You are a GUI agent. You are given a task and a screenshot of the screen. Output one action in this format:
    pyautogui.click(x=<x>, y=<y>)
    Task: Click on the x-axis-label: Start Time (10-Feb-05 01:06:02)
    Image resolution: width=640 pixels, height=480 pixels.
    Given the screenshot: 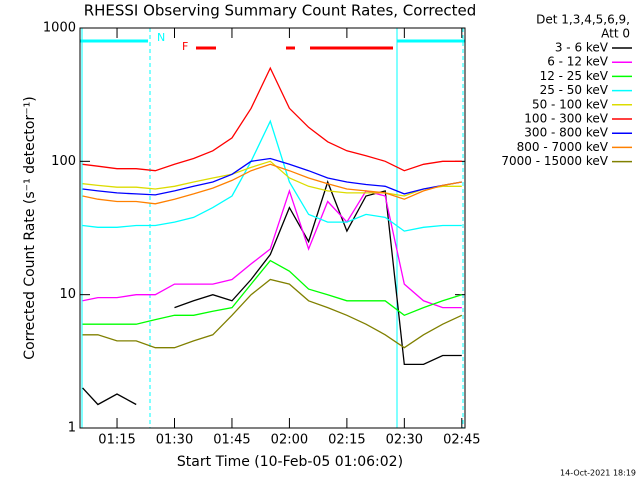 What is the action you would take?
    pyautogui.click(x=290, y=462)
    